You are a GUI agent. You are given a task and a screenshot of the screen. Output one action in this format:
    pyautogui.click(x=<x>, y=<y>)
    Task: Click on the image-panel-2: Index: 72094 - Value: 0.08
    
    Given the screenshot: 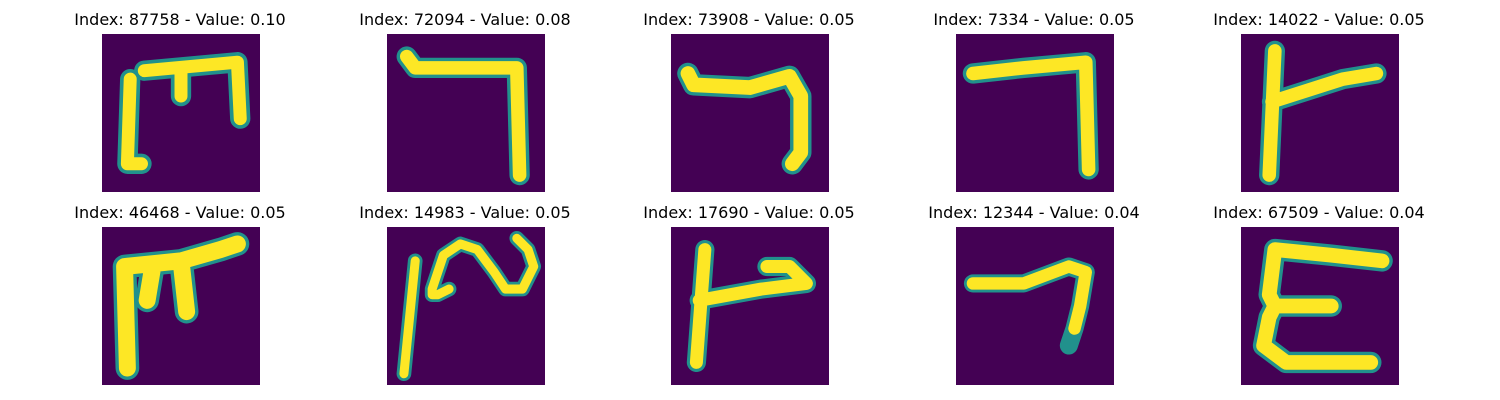 What is the action you would take?
    pyautogui.click(x=505, y=96)
    